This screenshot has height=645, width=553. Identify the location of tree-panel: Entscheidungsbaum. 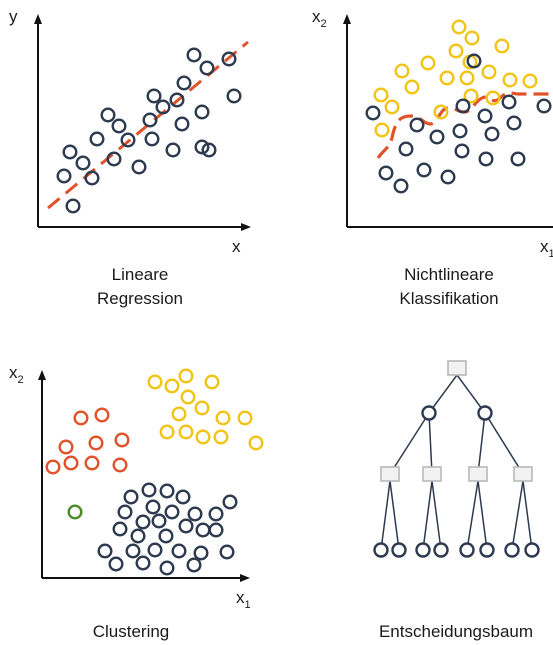
(456, 500).